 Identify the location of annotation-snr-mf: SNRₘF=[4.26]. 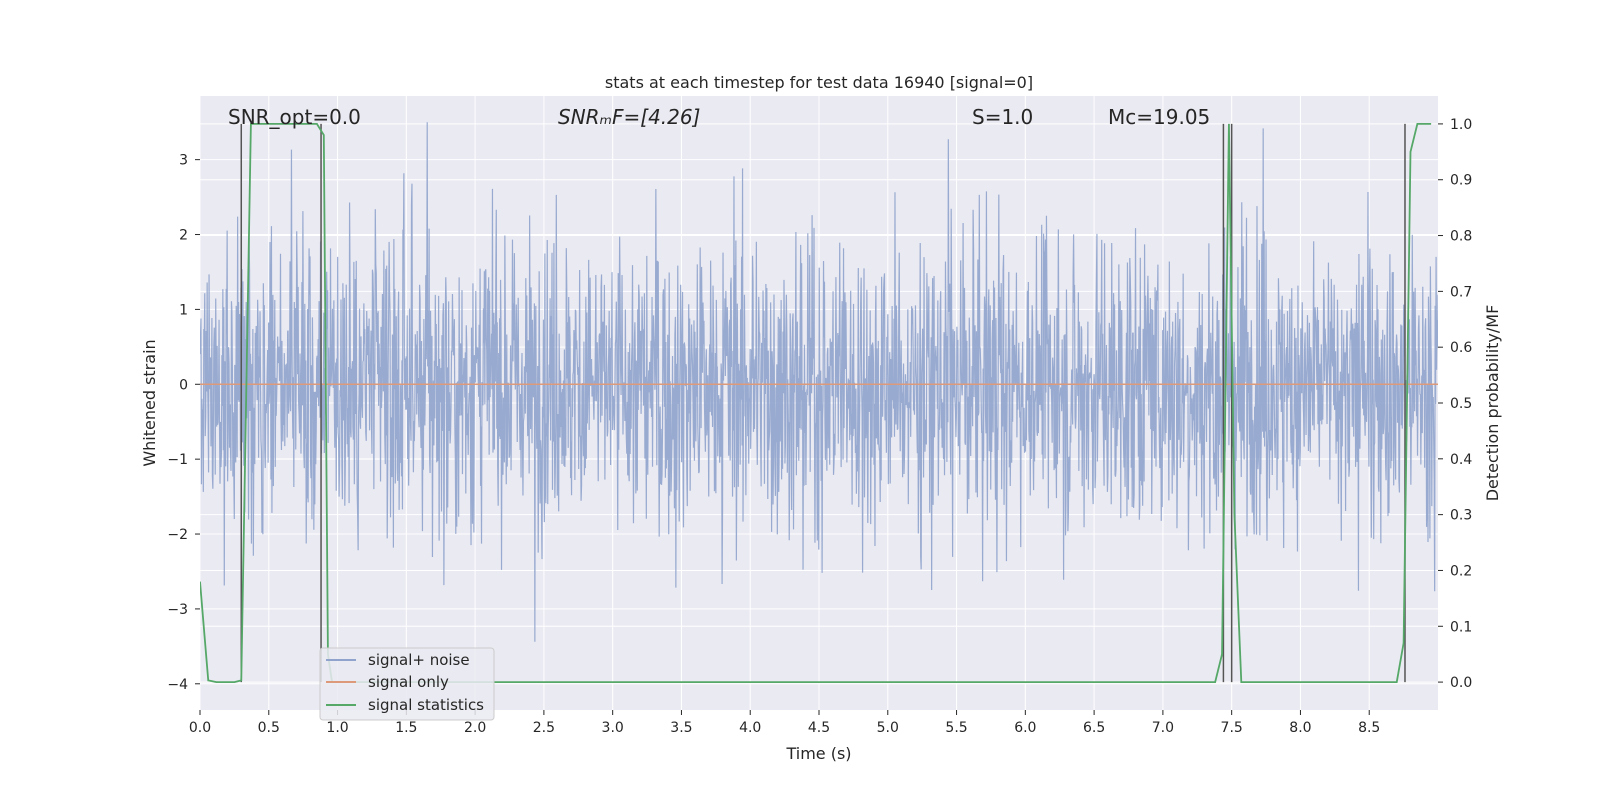
(629, 117).